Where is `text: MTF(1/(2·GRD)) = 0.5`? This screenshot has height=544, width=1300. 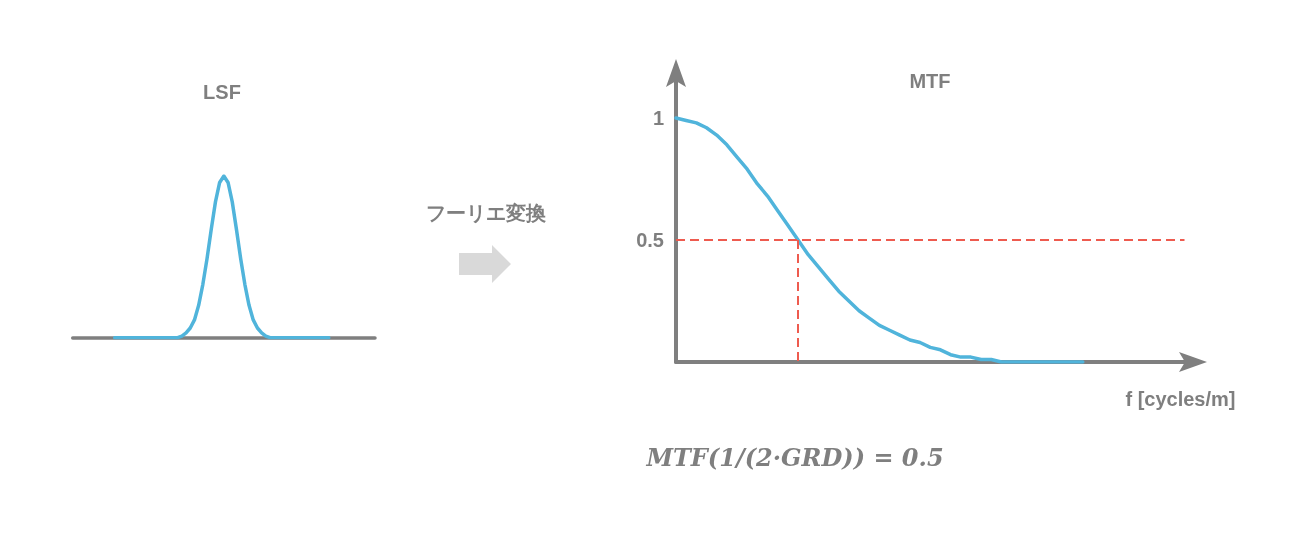 text: MTF(1/(2·GRD)) = 0.5 is located at coordinates (795, 457).